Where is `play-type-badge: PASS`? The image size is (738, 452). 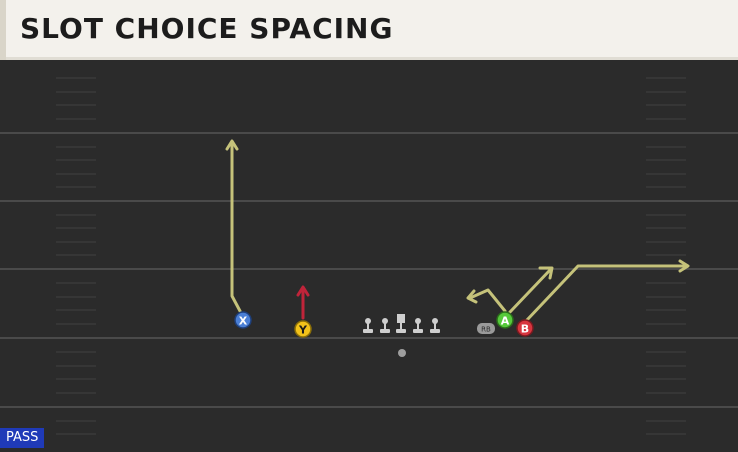
play-type-badge: PASS is located at coordinates (22, 438).